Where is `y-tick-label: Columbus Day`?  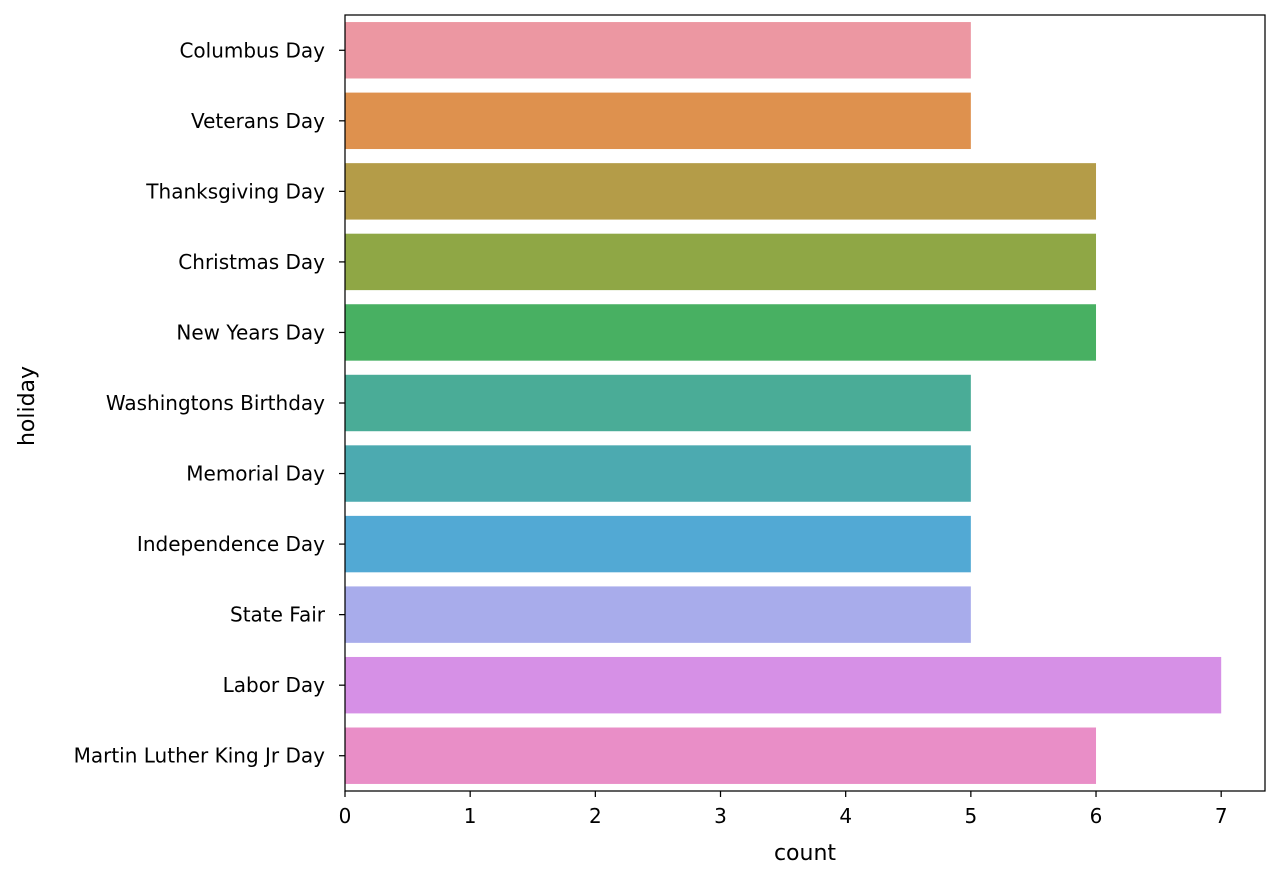 y-tick-label: Columbus Day is located at coordinates (252, 50).